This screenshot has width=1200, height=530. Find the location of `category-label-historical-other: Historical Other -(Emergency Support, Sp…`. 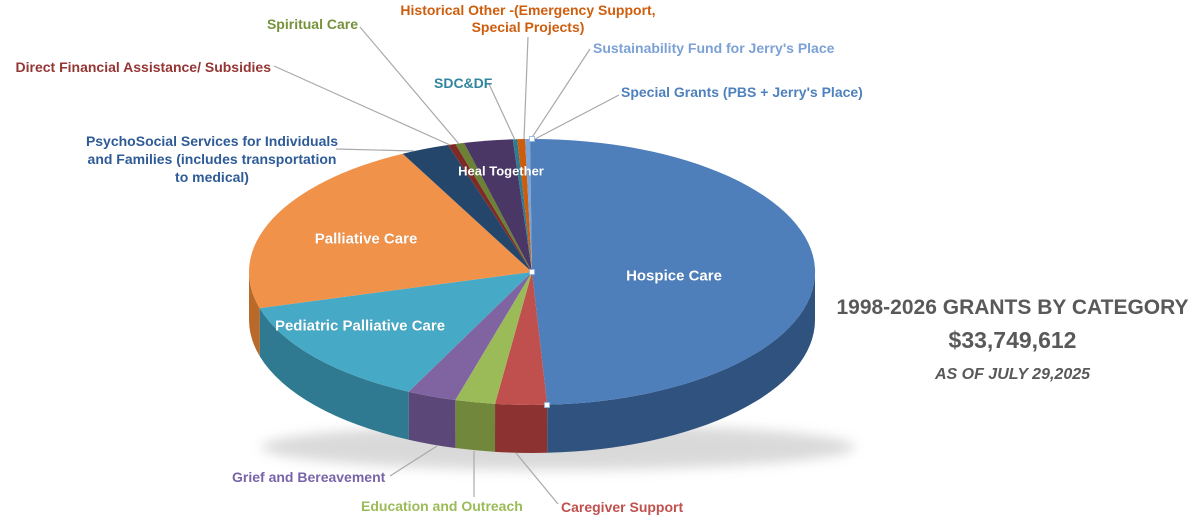

category-label-historical-other: Historical Other -(Emergency Support, Sp… is located at coordinates (528, 19).